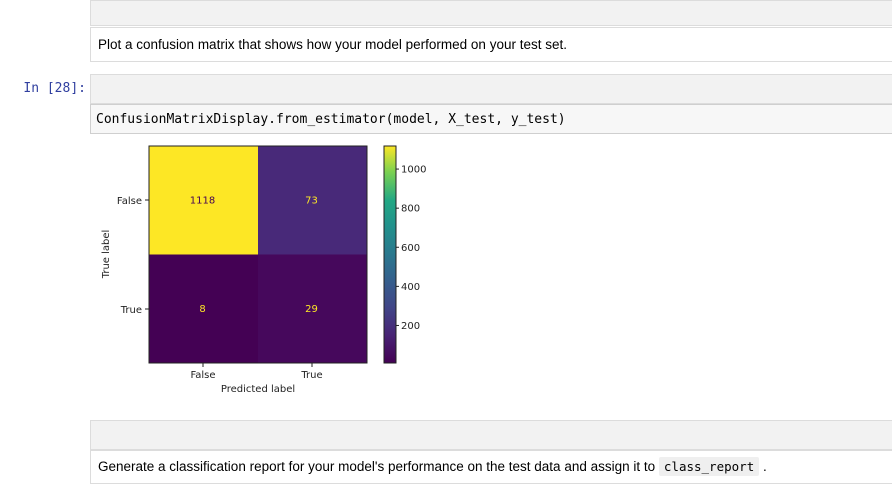  I want to click on colorbar-label-1000: 1000, so click(413, 170).